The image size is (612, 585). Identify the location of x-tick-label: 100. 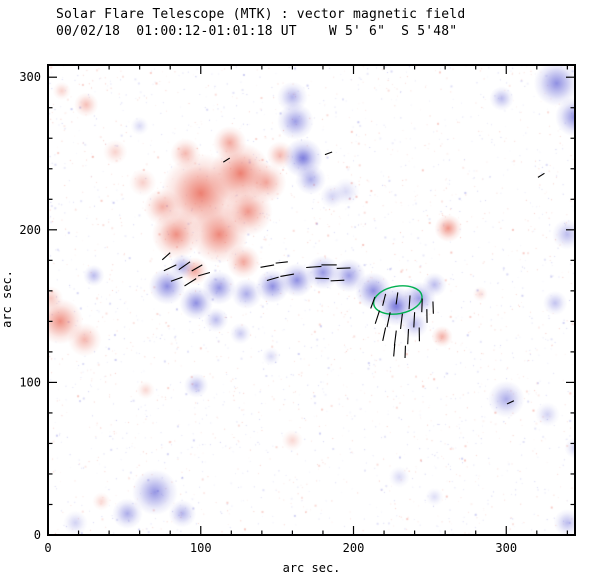
(201, 548).